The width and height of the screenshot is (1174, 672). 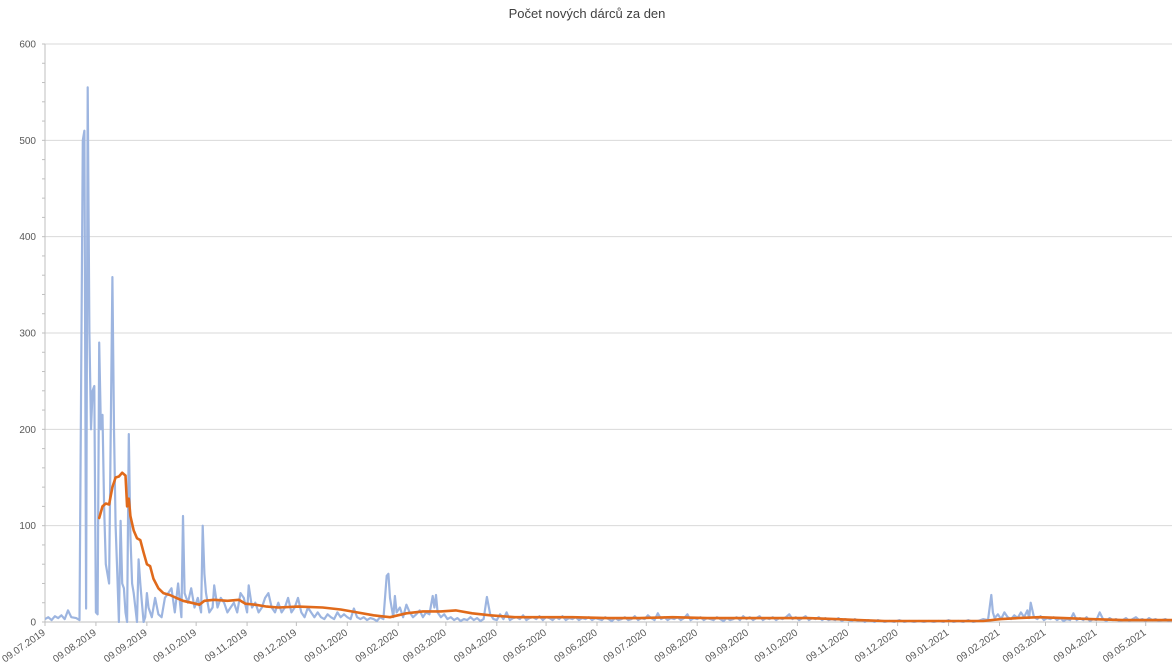 What do you see at coordinates (576, 646) in the screenshot?
I see `x-tick-label: 09.06.2020` at bounding box center [576, 646].